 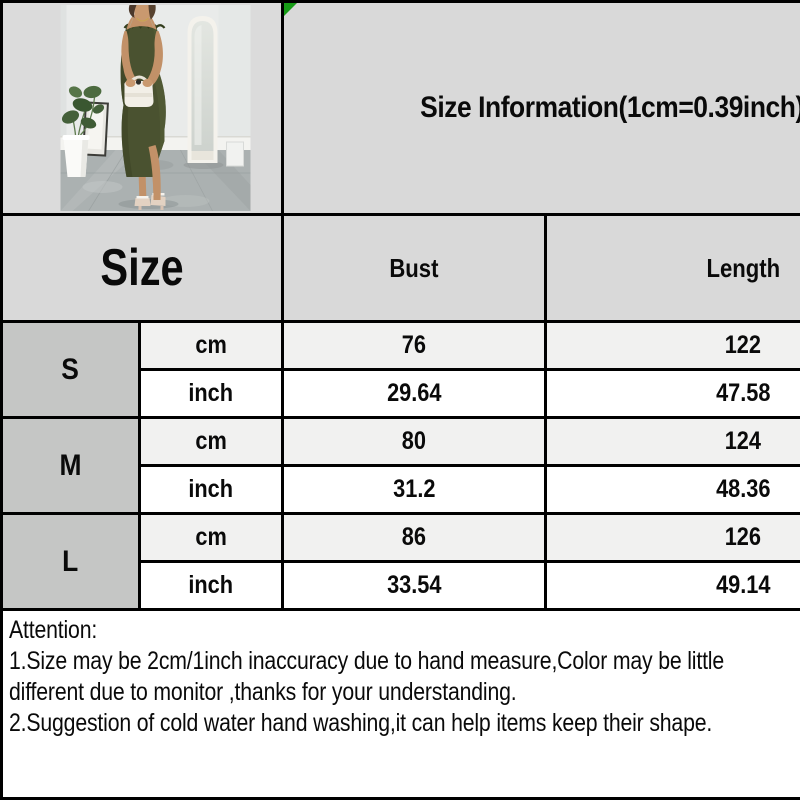 I want to click on length-value-m-cm: 124, so click(x=673, y=441).